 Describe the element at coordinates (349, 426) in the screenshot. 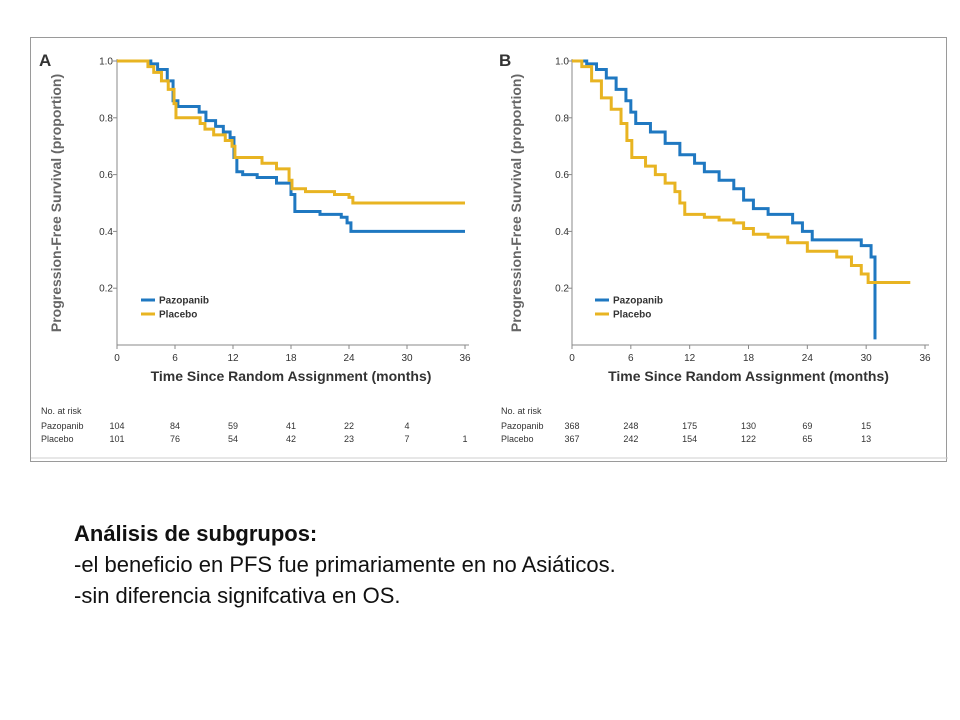

I see `risk-value: 22` at that location.